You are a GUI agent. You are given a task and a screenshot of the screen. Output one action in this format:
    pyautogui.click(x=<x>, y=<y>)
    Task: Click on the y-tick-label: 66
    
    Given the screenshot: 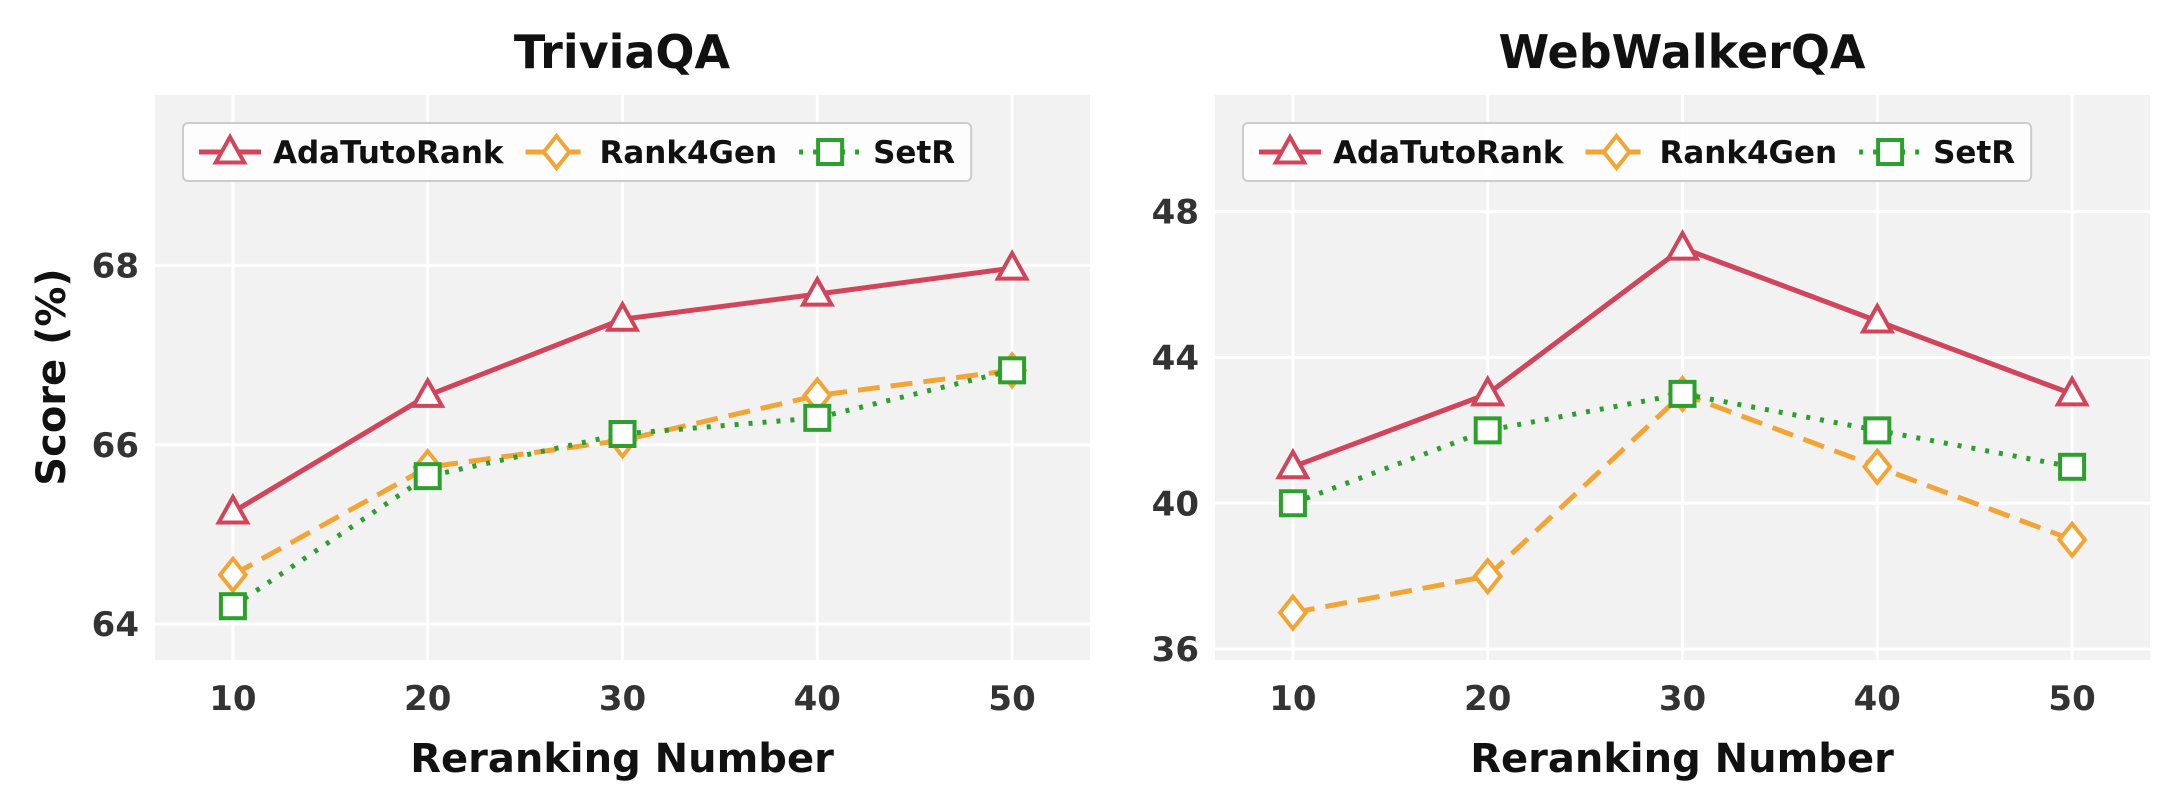 What is the action you would take?
    pyautogui.click(x=115, y=446)
    